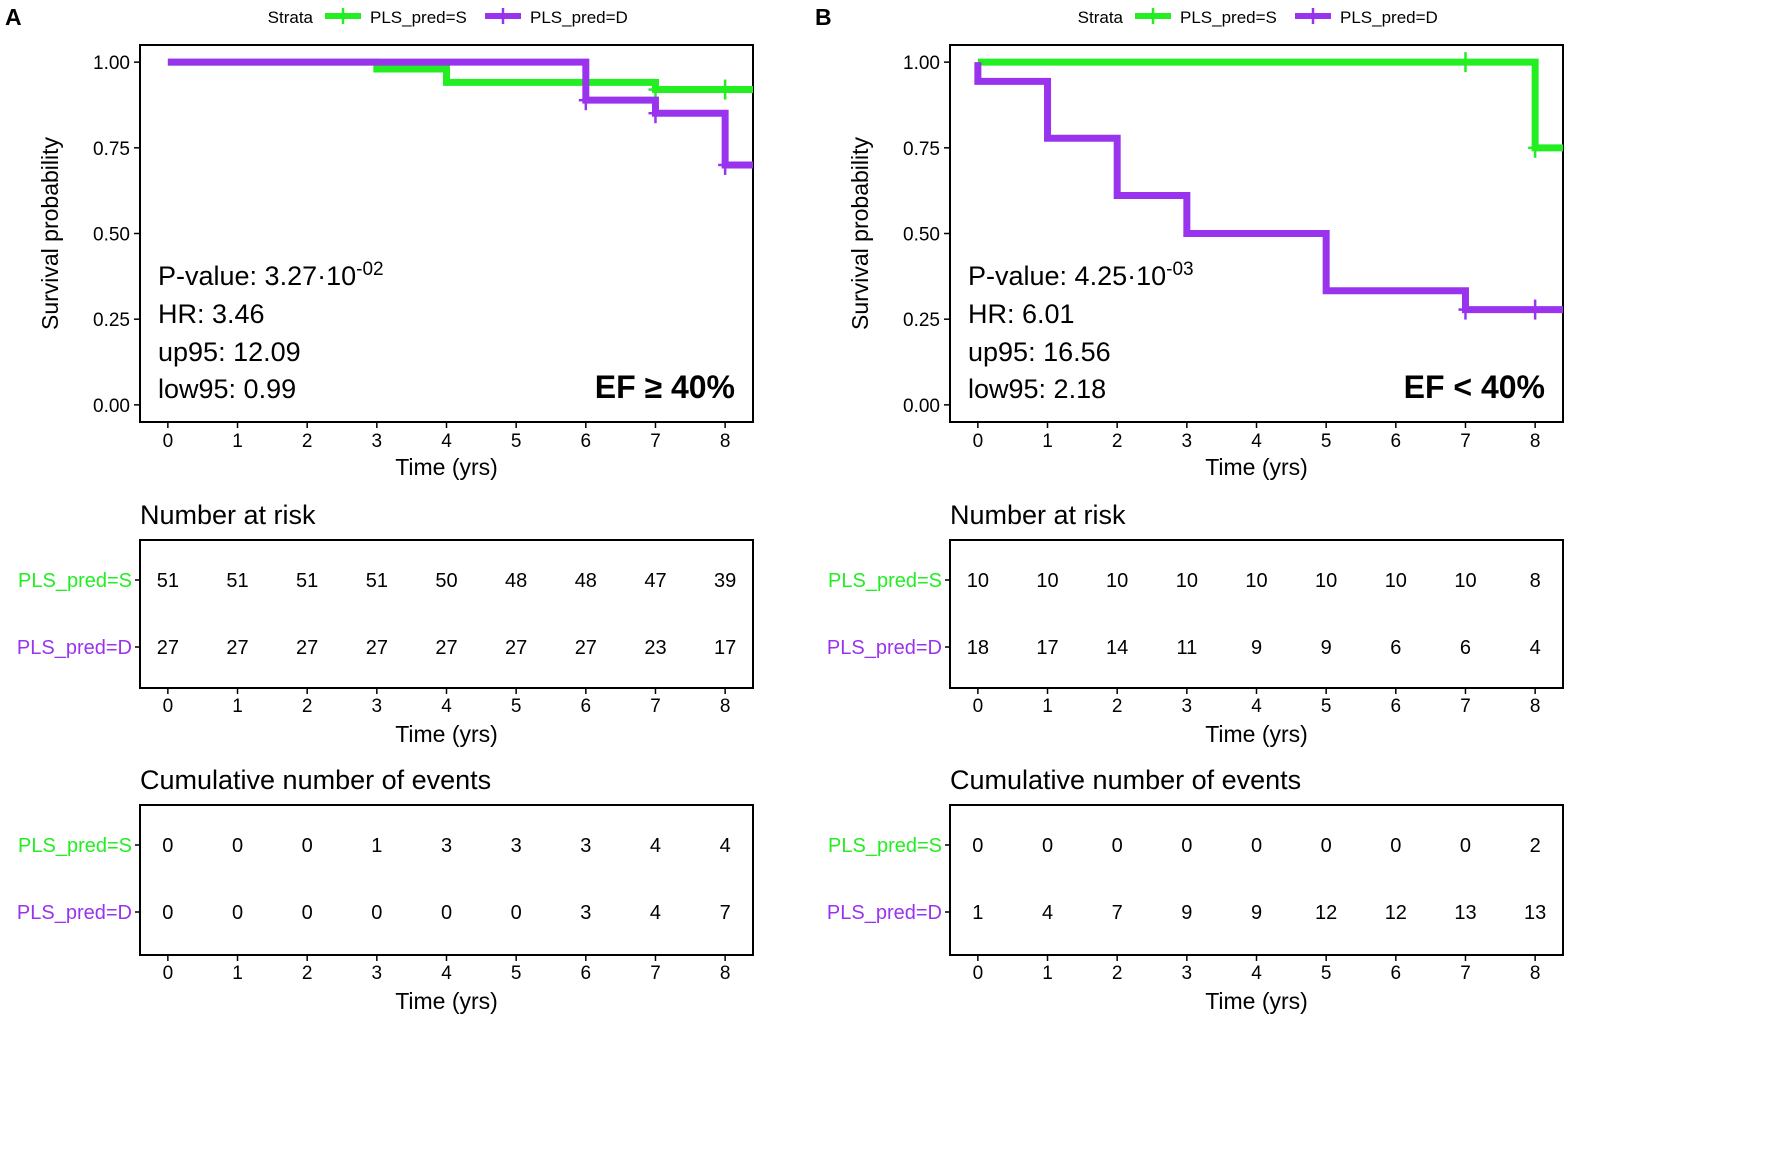 The image size is (1772, 1153). Describe the element at coordinates (921, 149) in the screenshot. I see `y-tick-label: 0.75` at that location.